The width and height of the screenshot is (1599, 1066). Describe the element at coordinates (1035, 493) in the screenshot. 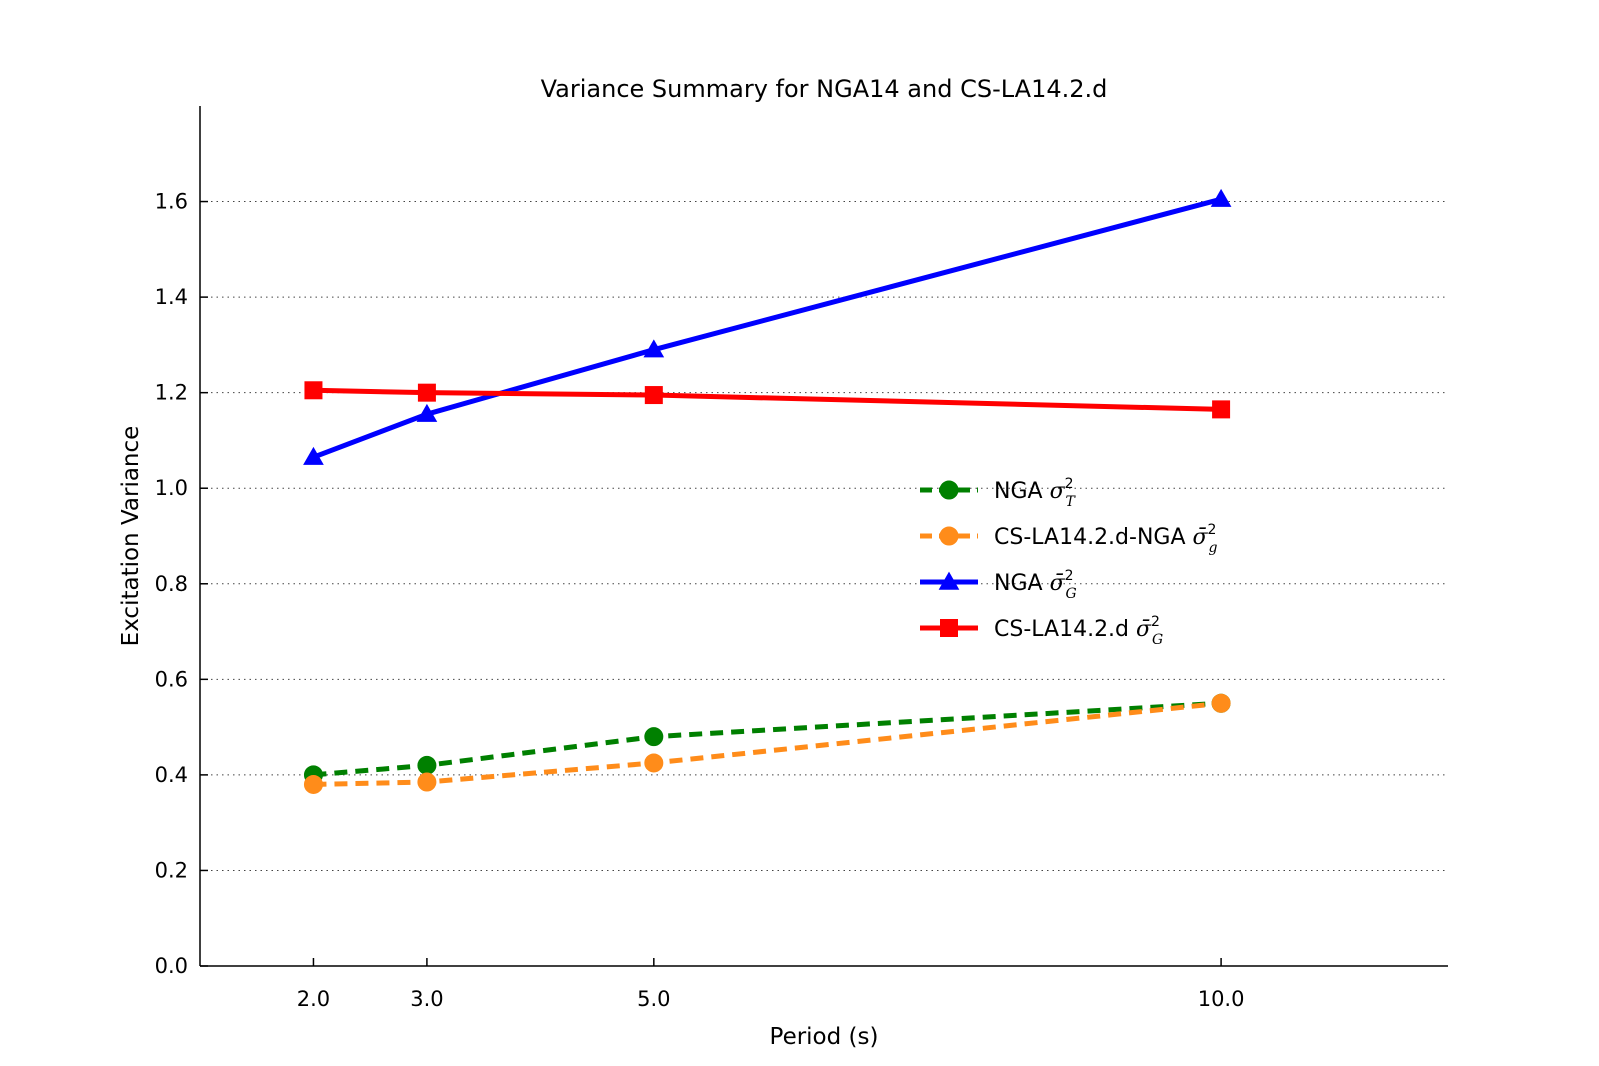

I see `legend-label: NGA σ2 T` at that location.